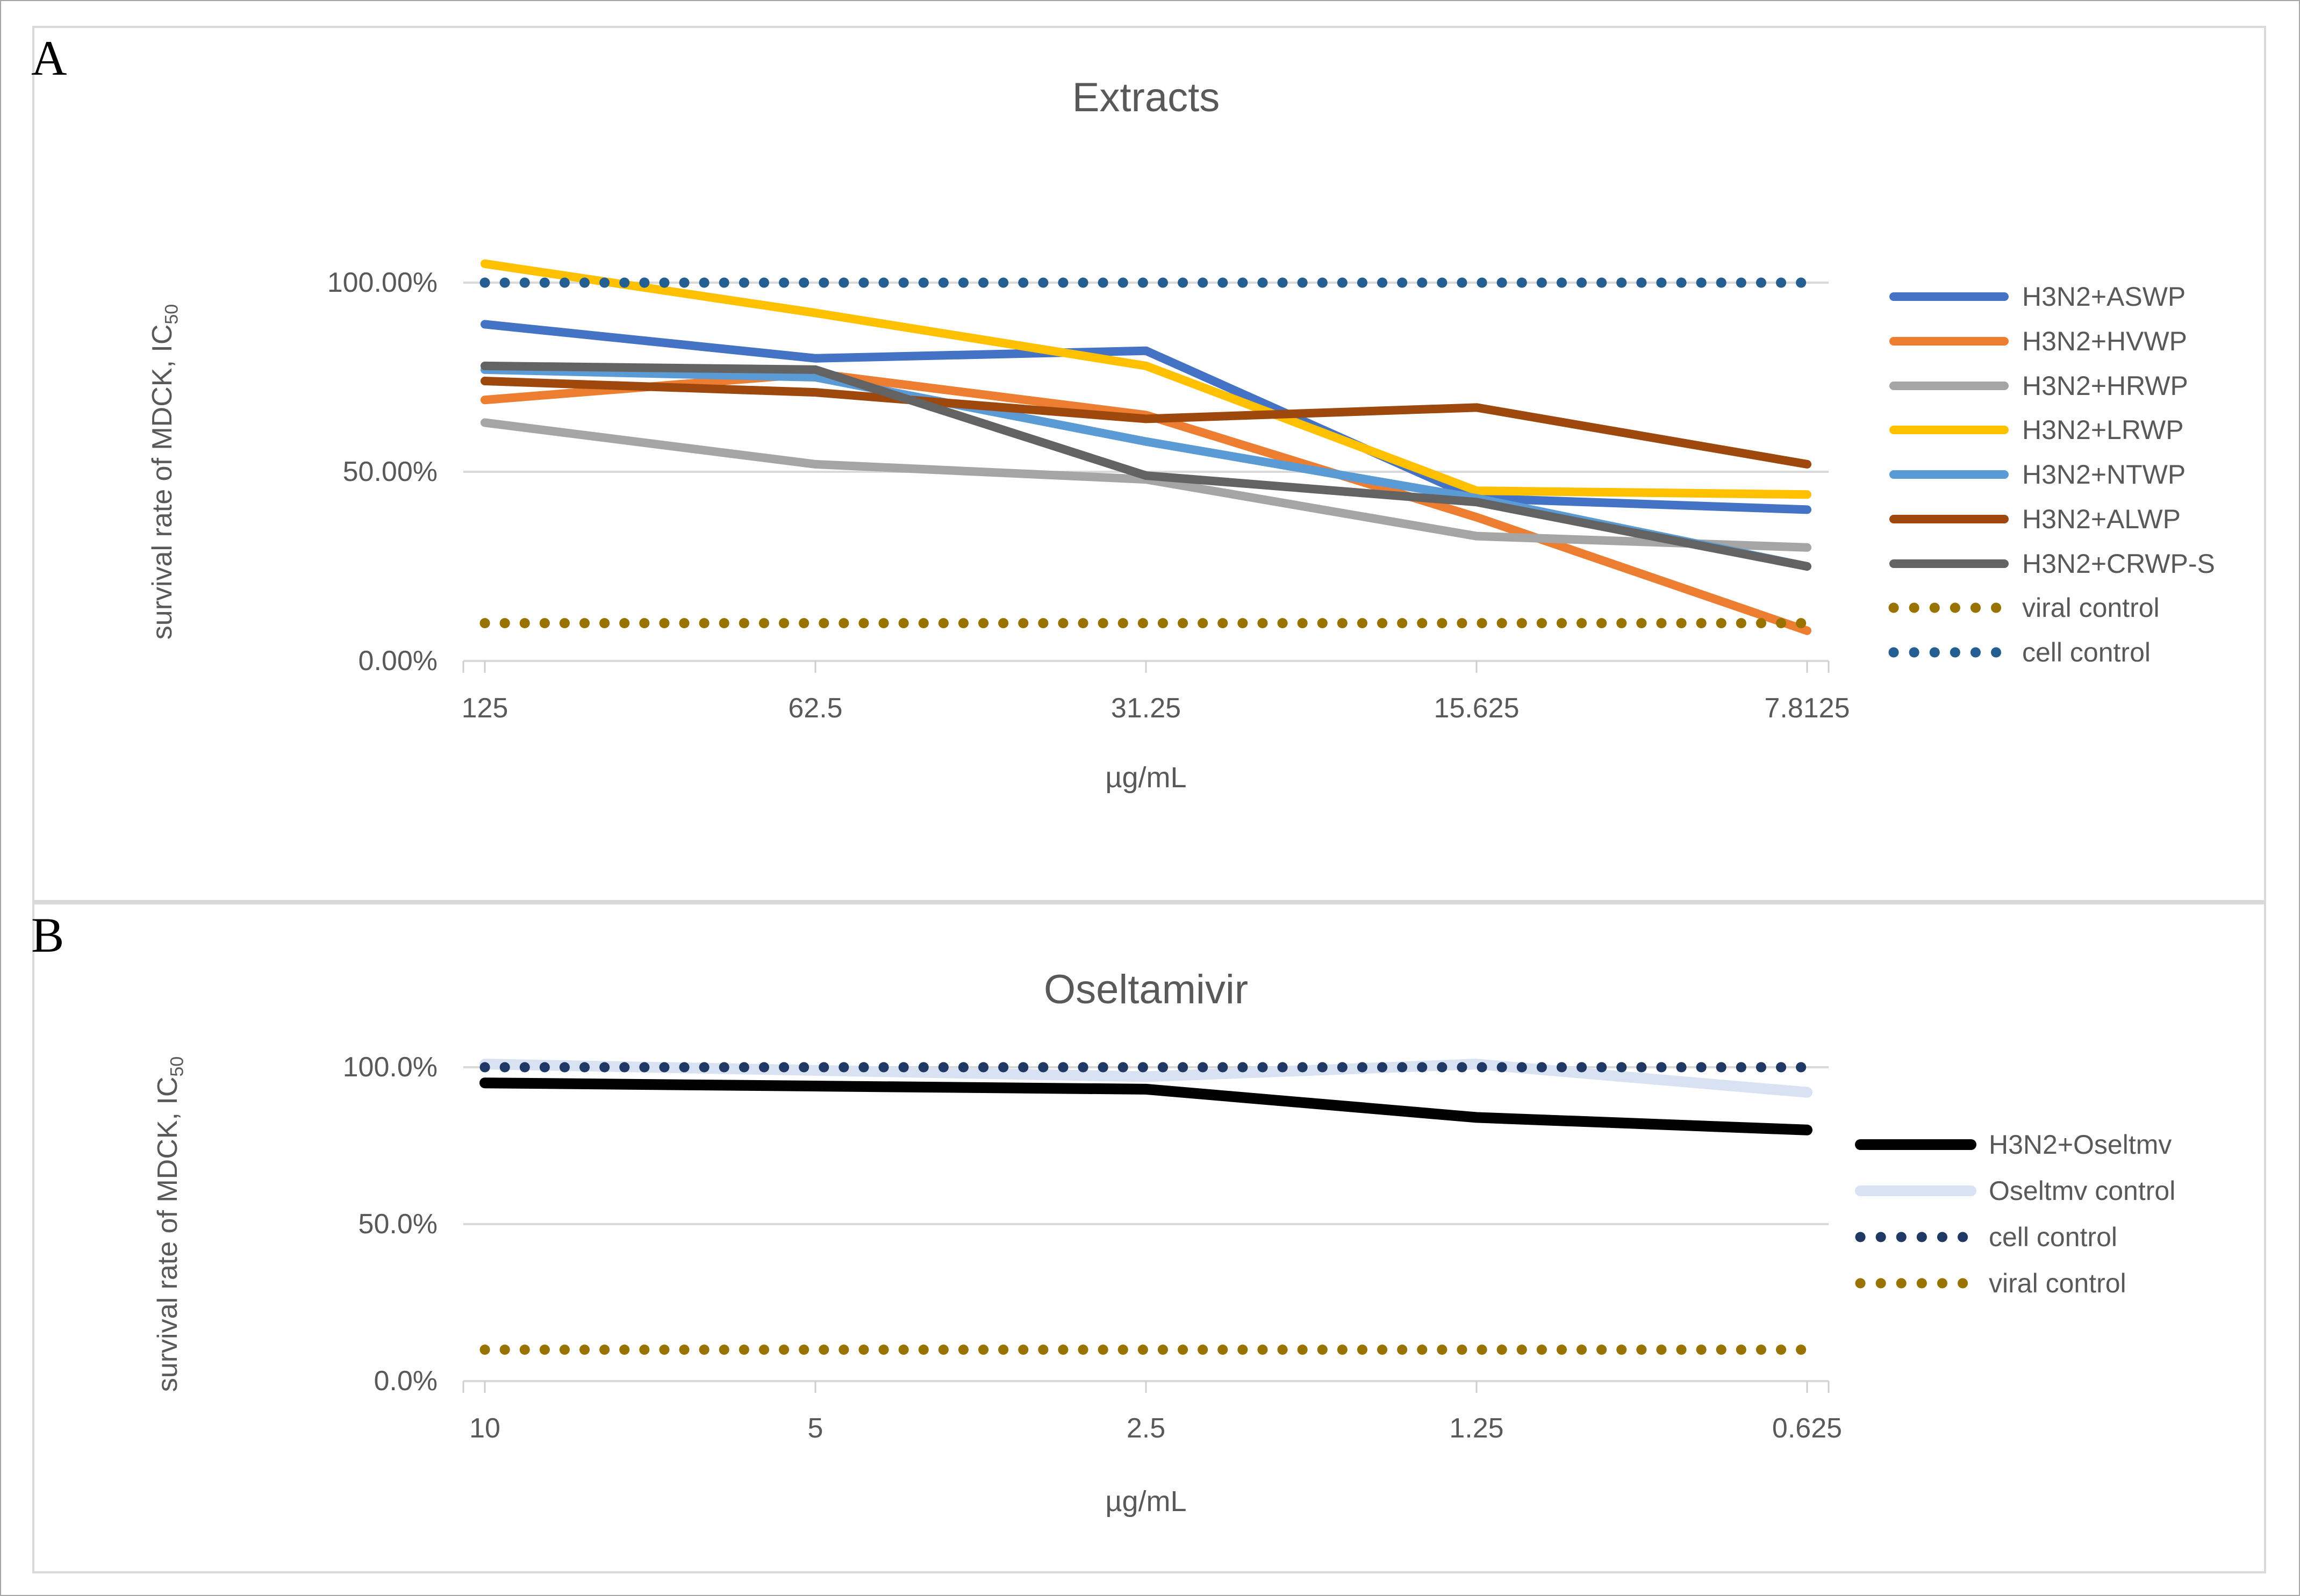  I want to click on legend-item-H3N2+ASWP: H3N2+ASWP, so click(2037, 296).